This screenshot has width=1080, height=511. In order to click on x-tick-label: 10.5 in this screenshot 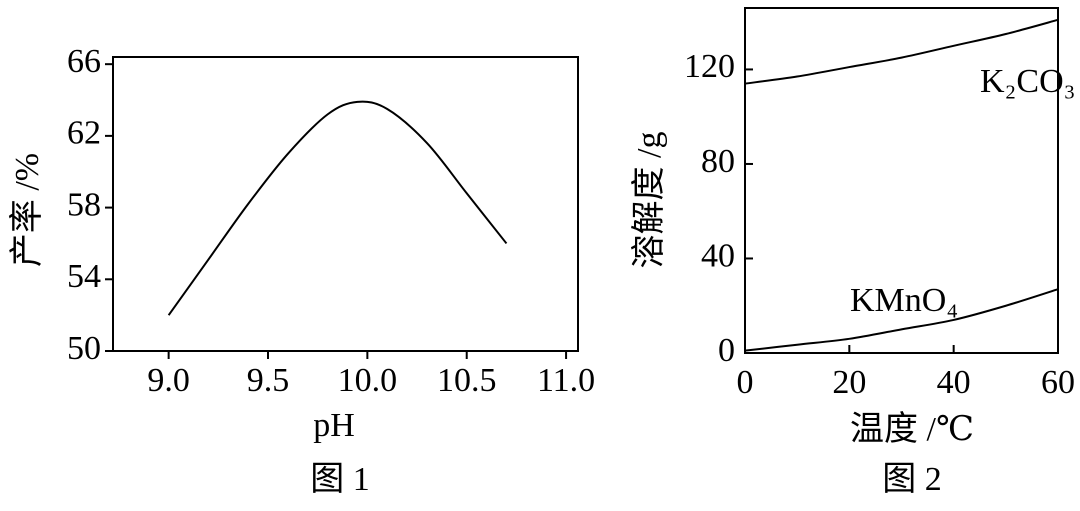, I will do `click(467, 380)`.